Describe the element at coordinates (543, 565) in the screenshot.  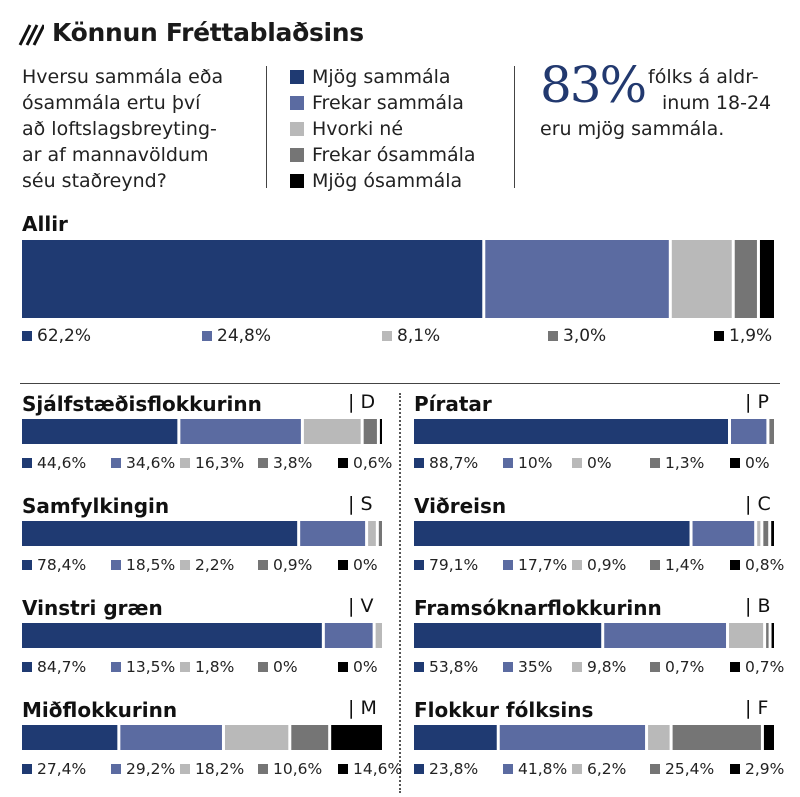
I see `data-label-text: 17,7%` at that location.